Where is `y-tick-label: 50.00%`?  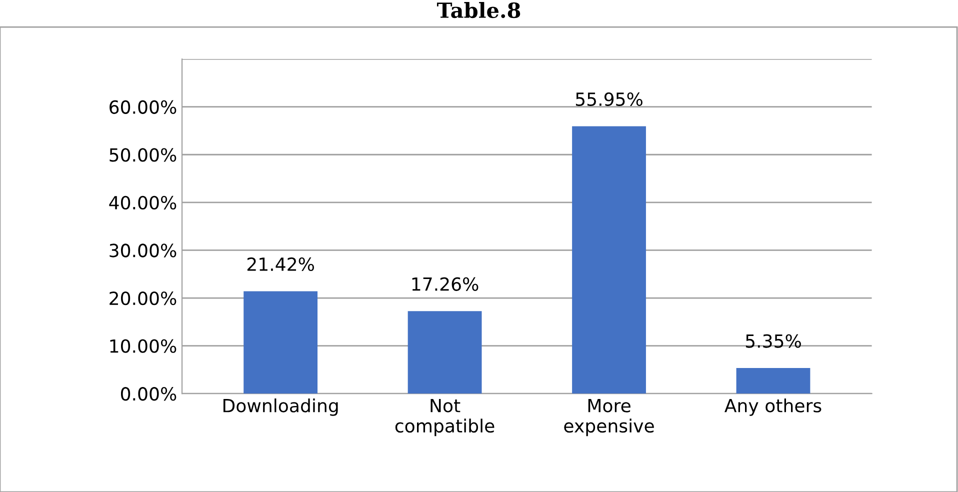 y-tick-label: 50.00% is located at coordinates (143, 155).